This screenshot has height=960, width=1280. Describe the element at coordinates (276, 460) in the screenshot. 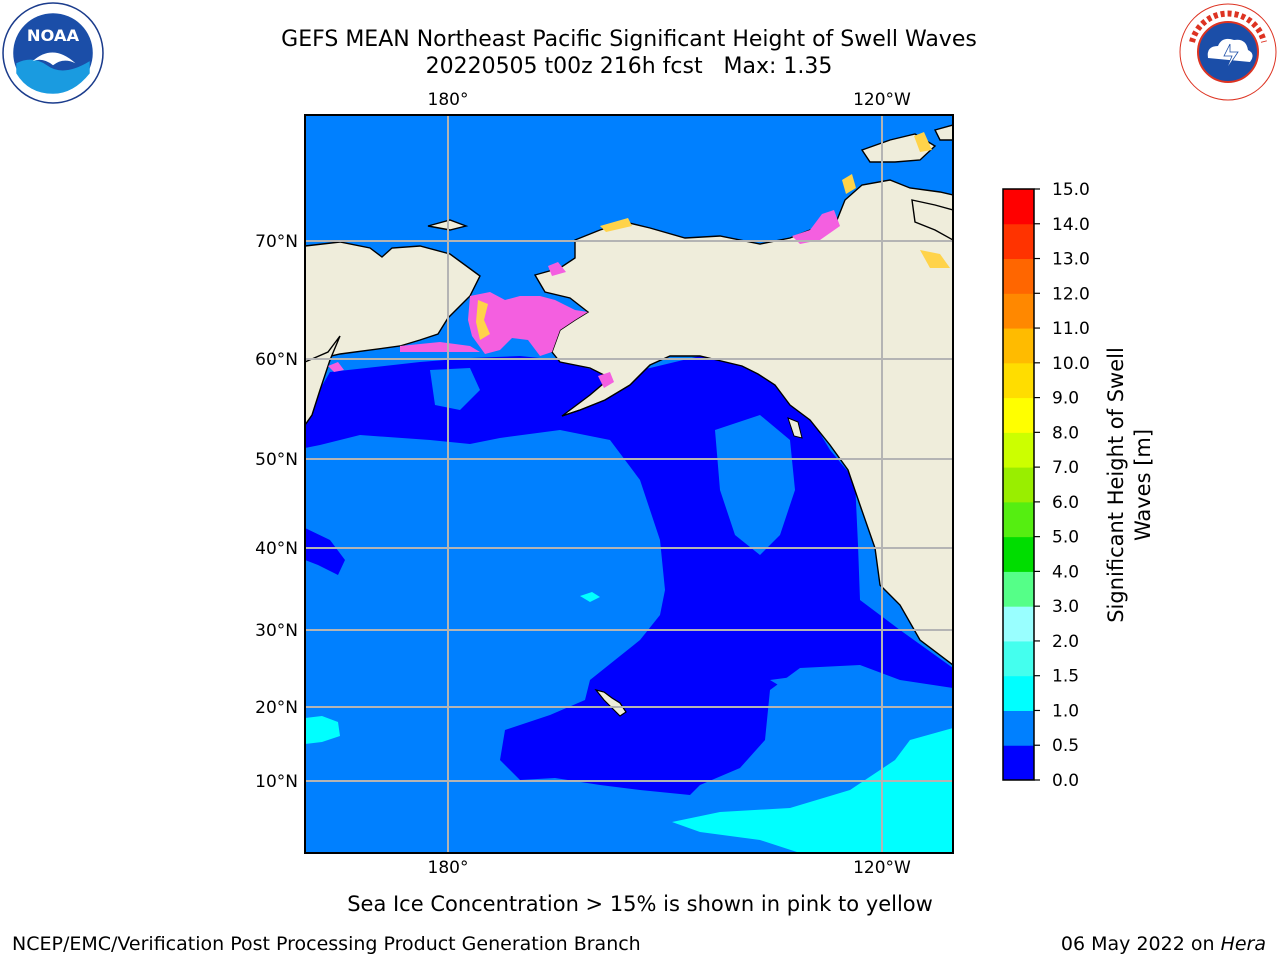

I see `lat-50n: 50°N` at that location.